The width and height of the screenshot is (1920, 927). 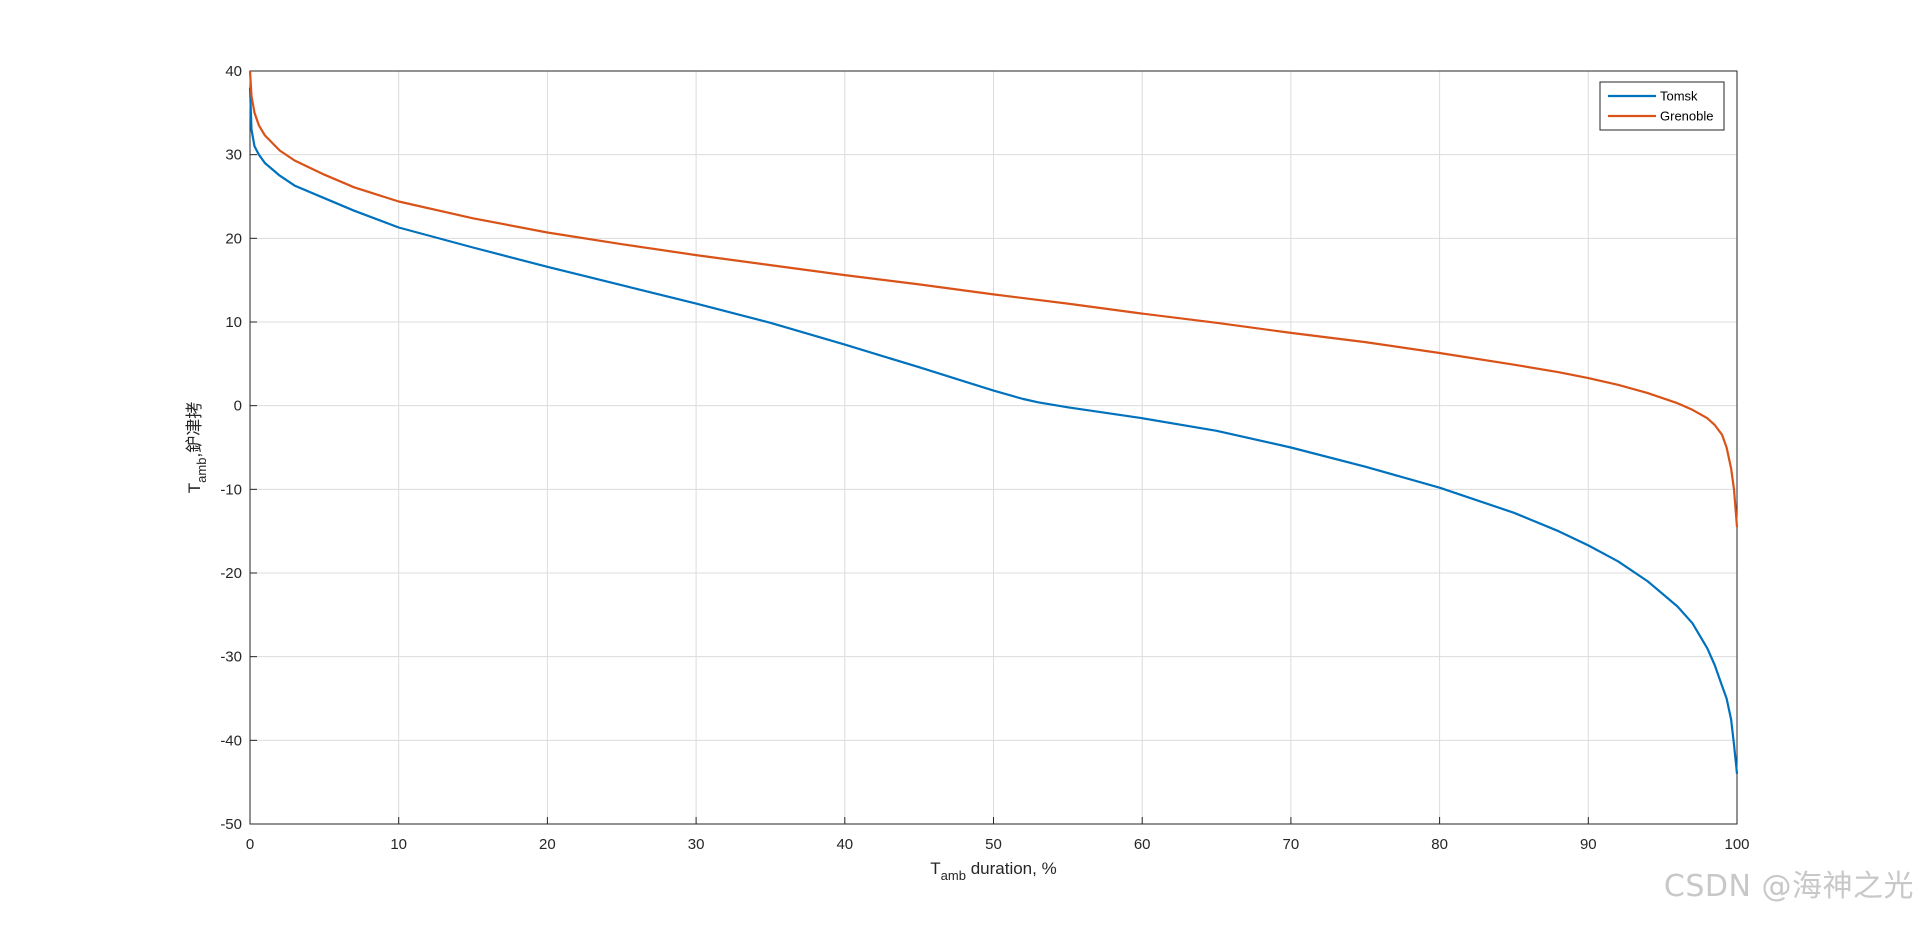 What do you see at coordinates (993, 844) in the screenshot?
I see `x-tick-label: 50` at bounding box center [993, 844].